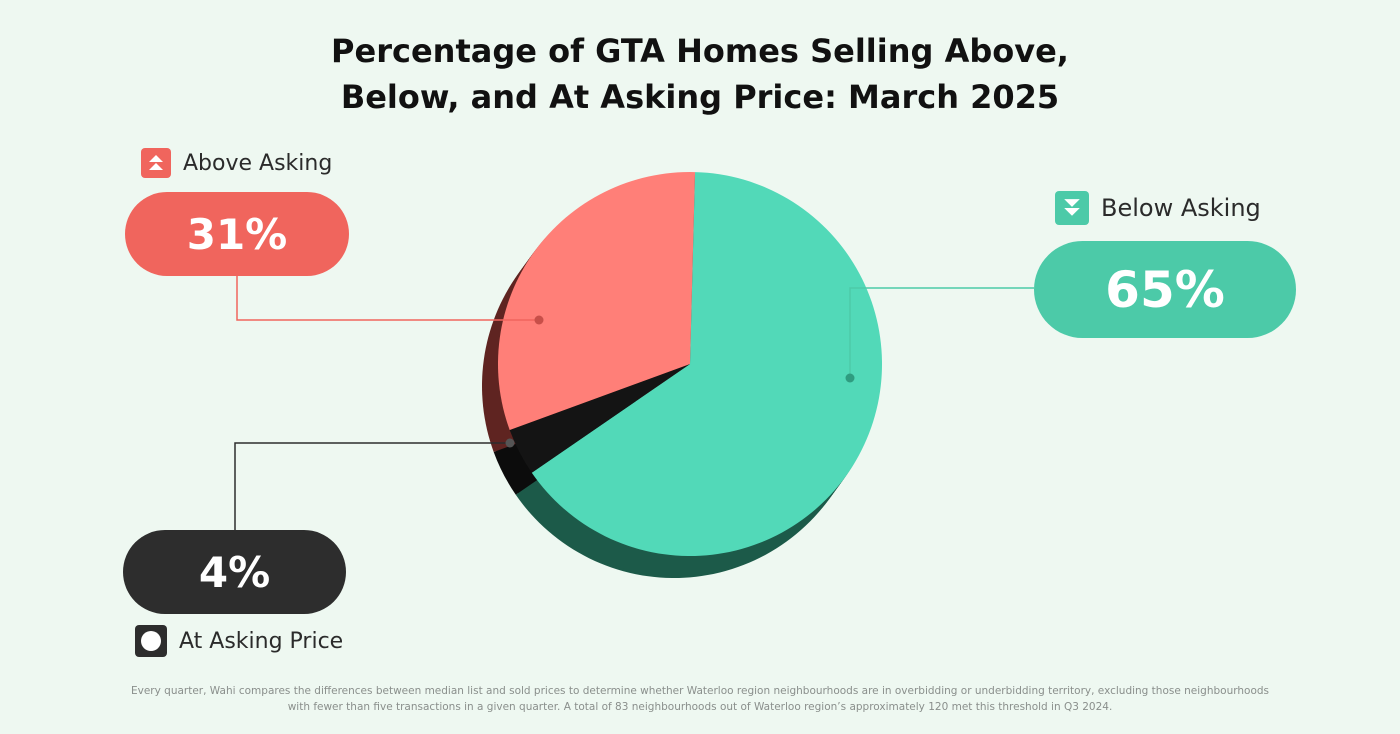  What do you see at coordinates (599, 418) in the screenshot?
I see `pie-slice-at-asking-price` at bounding box center [599, 418].